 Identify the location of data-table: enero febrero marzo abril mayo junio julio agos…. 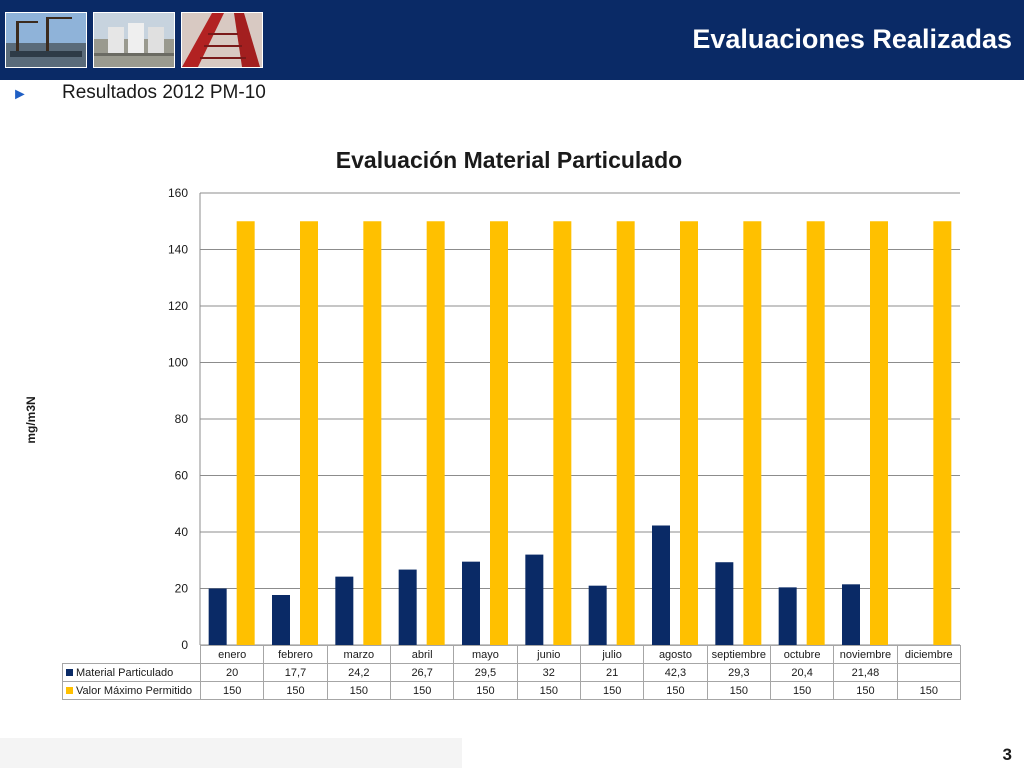
(511, 672).